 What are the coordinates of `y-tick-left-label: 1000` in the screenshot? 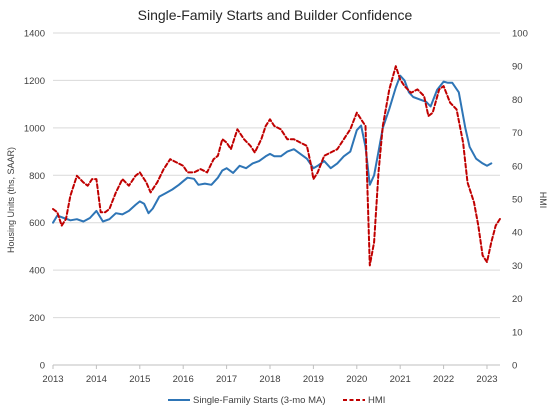 It's located at (34, 128).